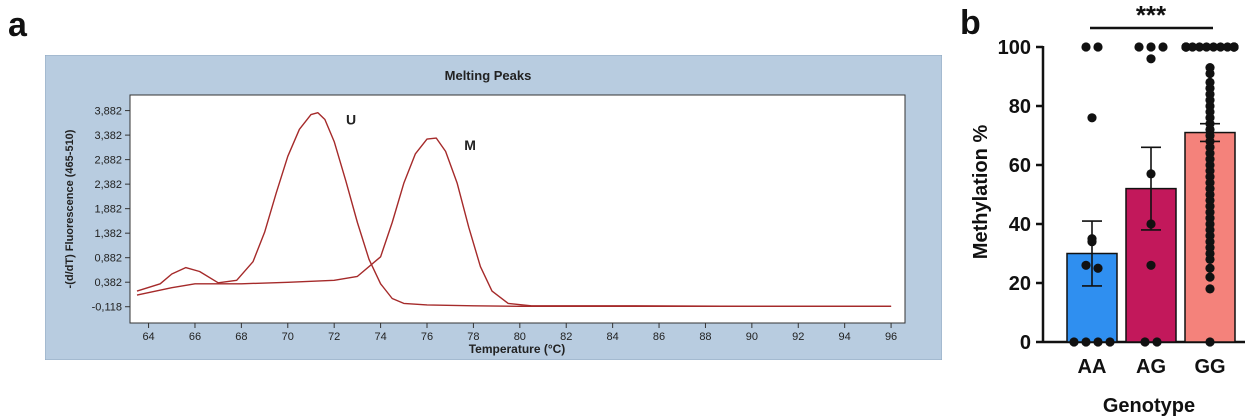  Describe the element at coordinates (488, 75) in the screenshot. I see `chart-title: Melting Peaks` at that location.